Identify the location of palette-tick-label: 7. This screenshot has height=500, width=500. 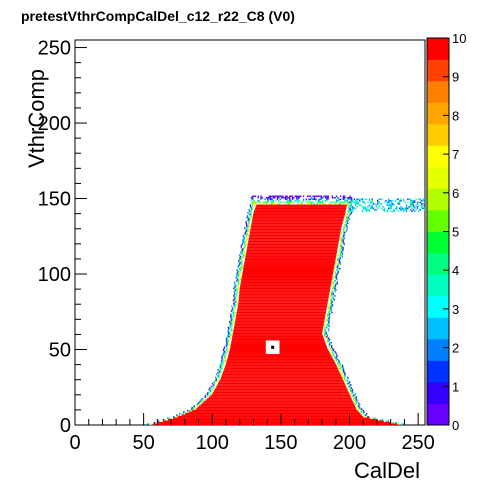
(455, 154).